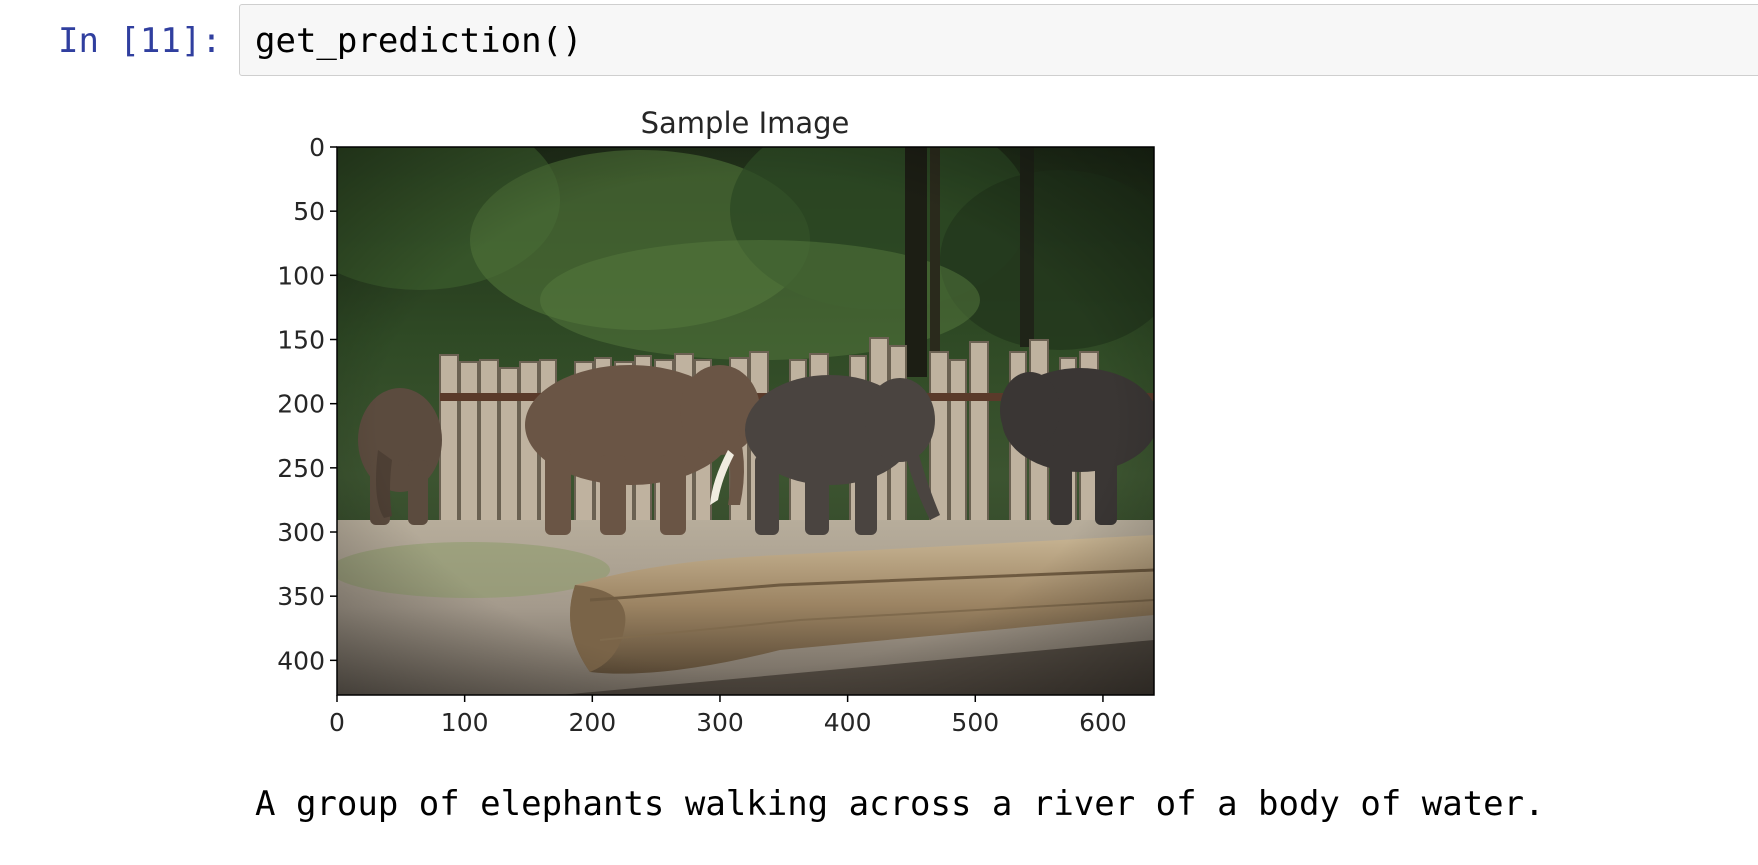  What do you see at coordinates (998, 40) in the screenshot?
I see `code-input-area` at bounding box center [998, 40].